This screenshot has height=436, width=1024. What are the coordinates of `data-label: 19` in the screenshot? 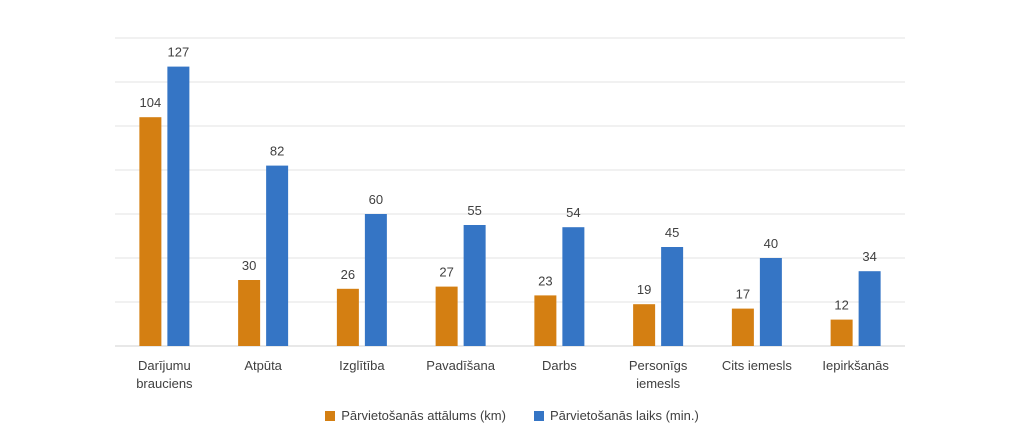 It's located at (644, 289).